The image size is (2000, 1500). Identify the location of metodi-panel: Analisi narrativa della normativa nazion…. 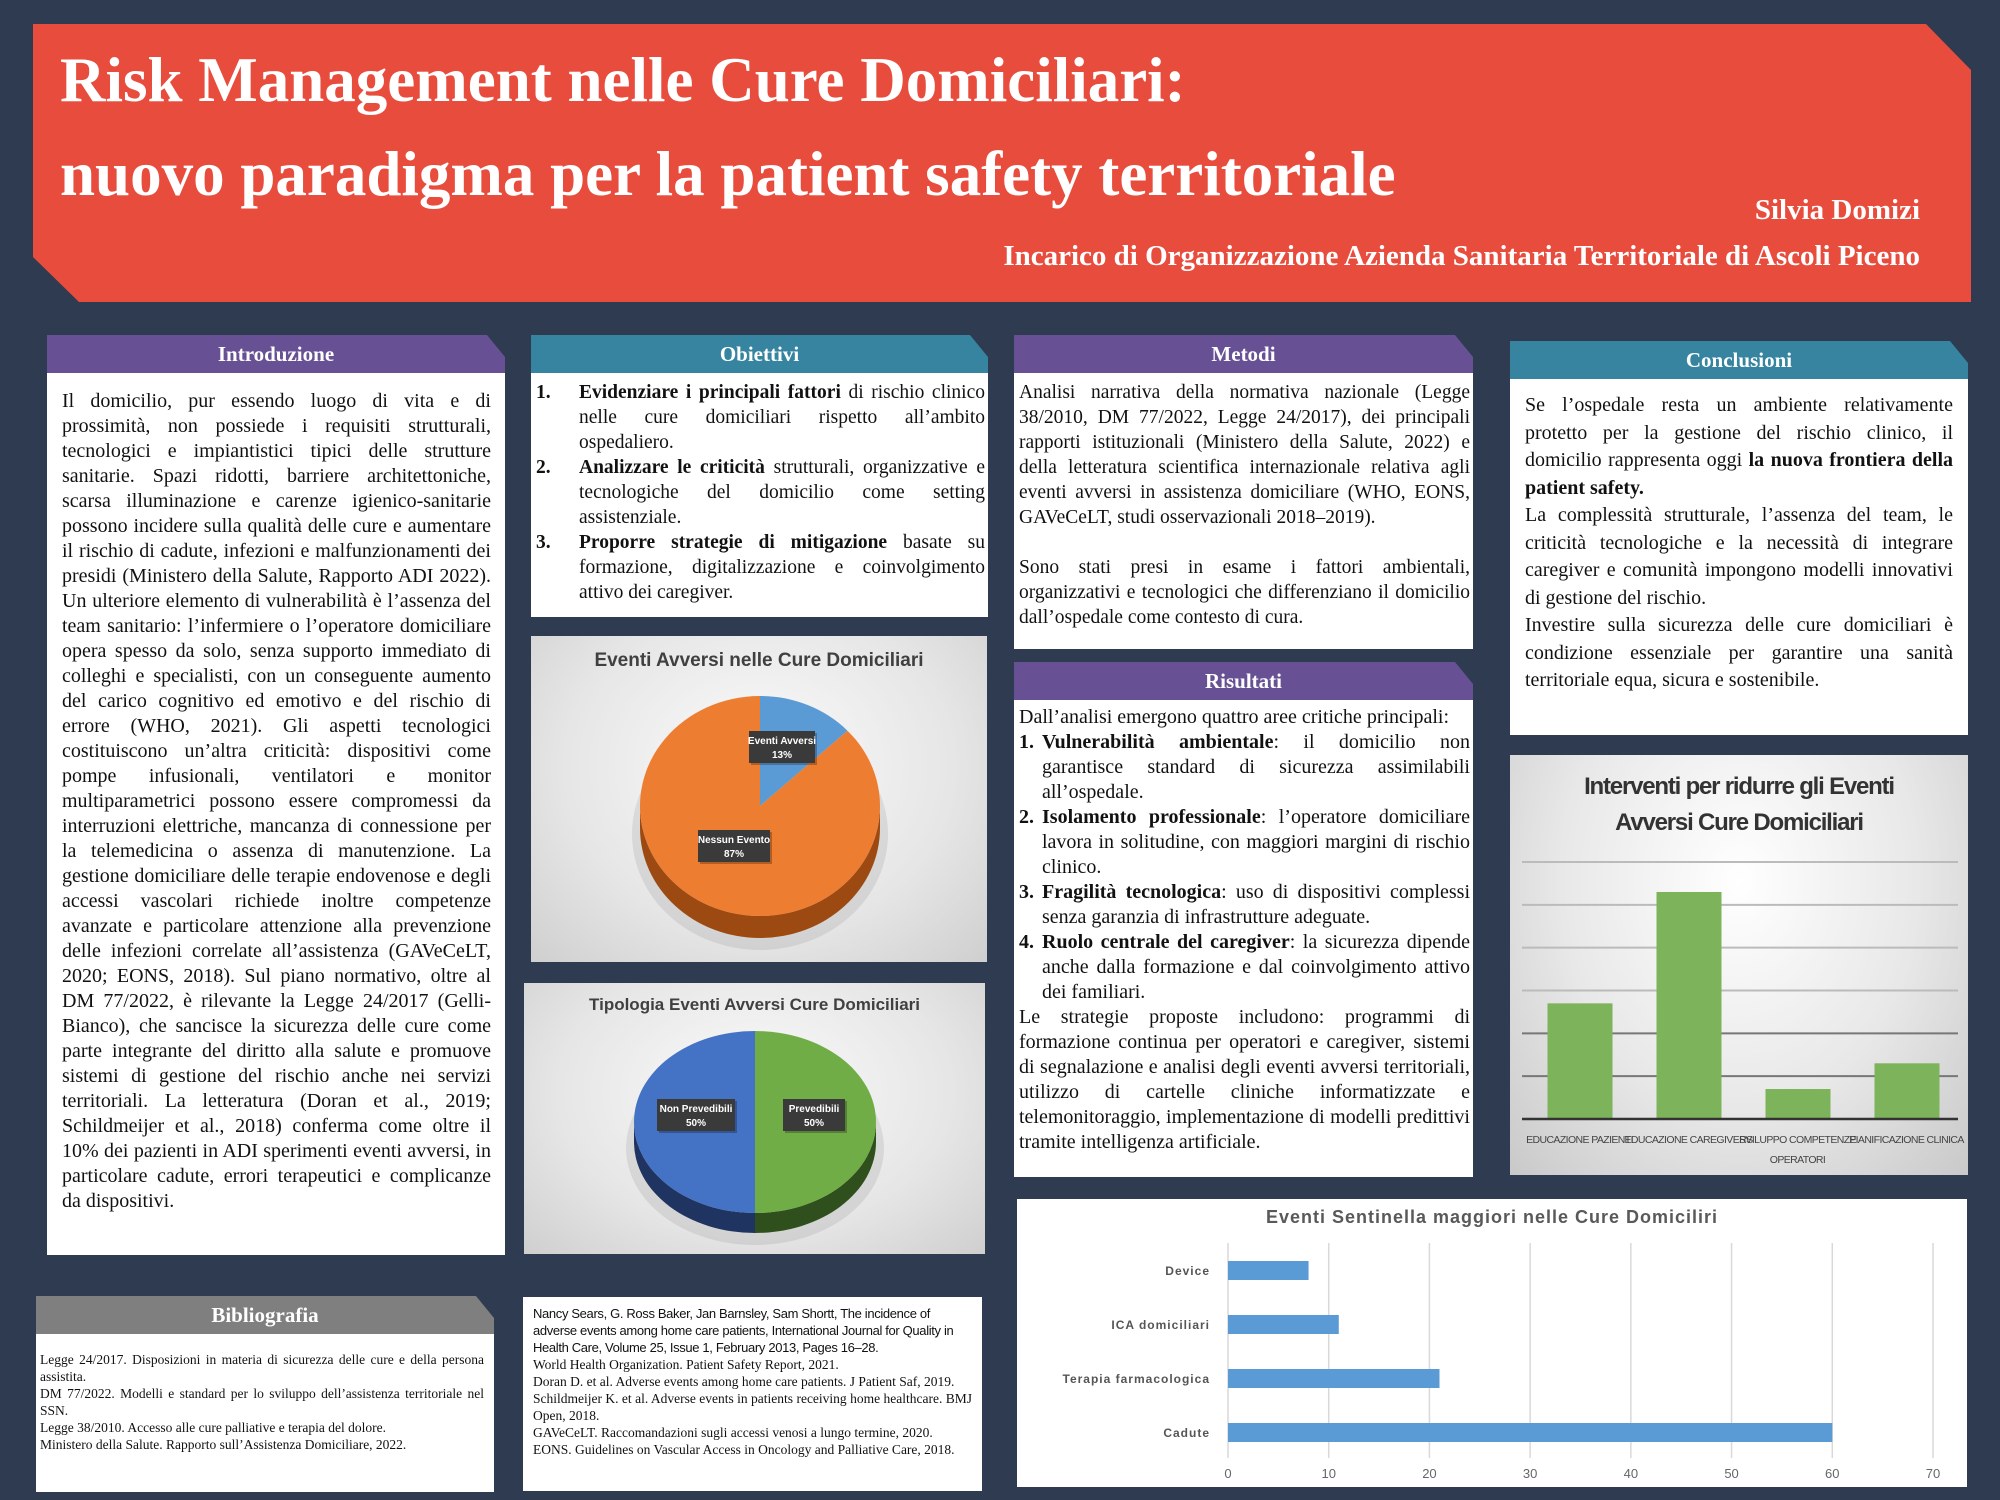
(1243, 511).